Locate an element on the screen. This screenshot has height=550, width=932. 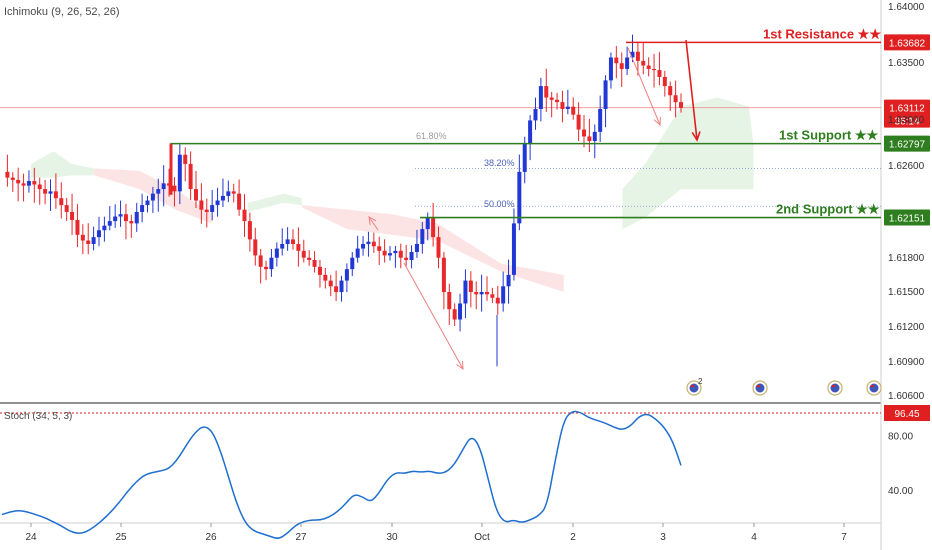
fib-label: 61.80% is located at coordinates (431, 136).